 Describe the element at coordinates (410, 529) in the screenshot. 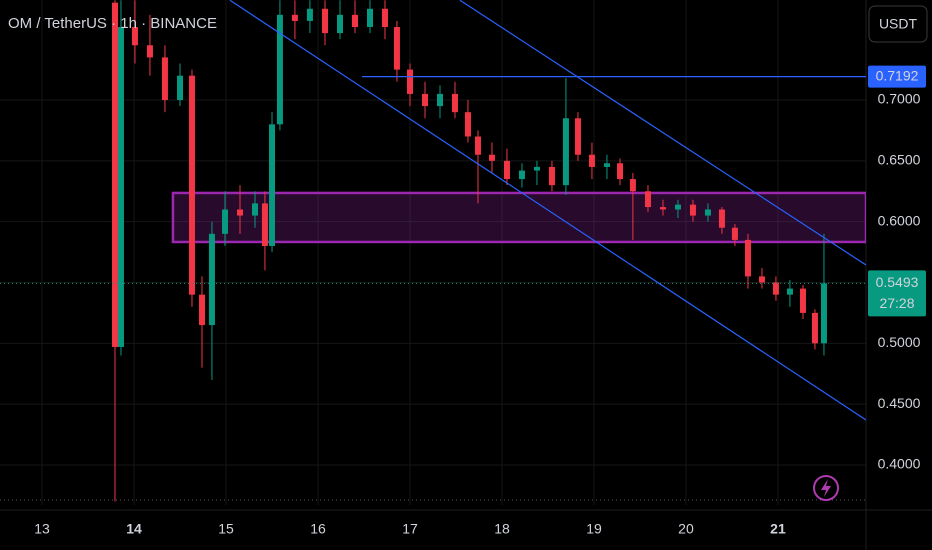

I see `x-tick-label: 17` at that location.